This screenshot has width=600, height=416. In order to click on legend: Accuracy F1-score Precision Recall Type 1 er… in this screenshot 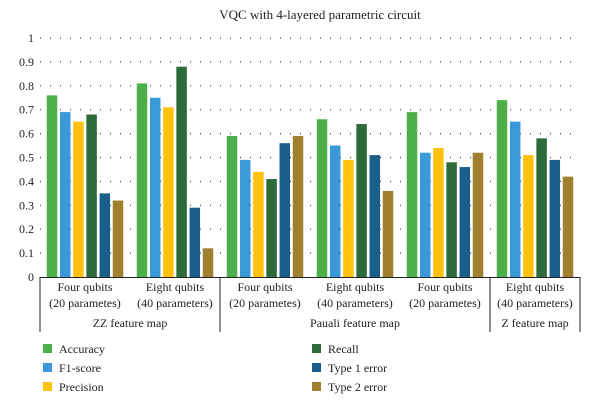, I will do `click(215, 368)`.